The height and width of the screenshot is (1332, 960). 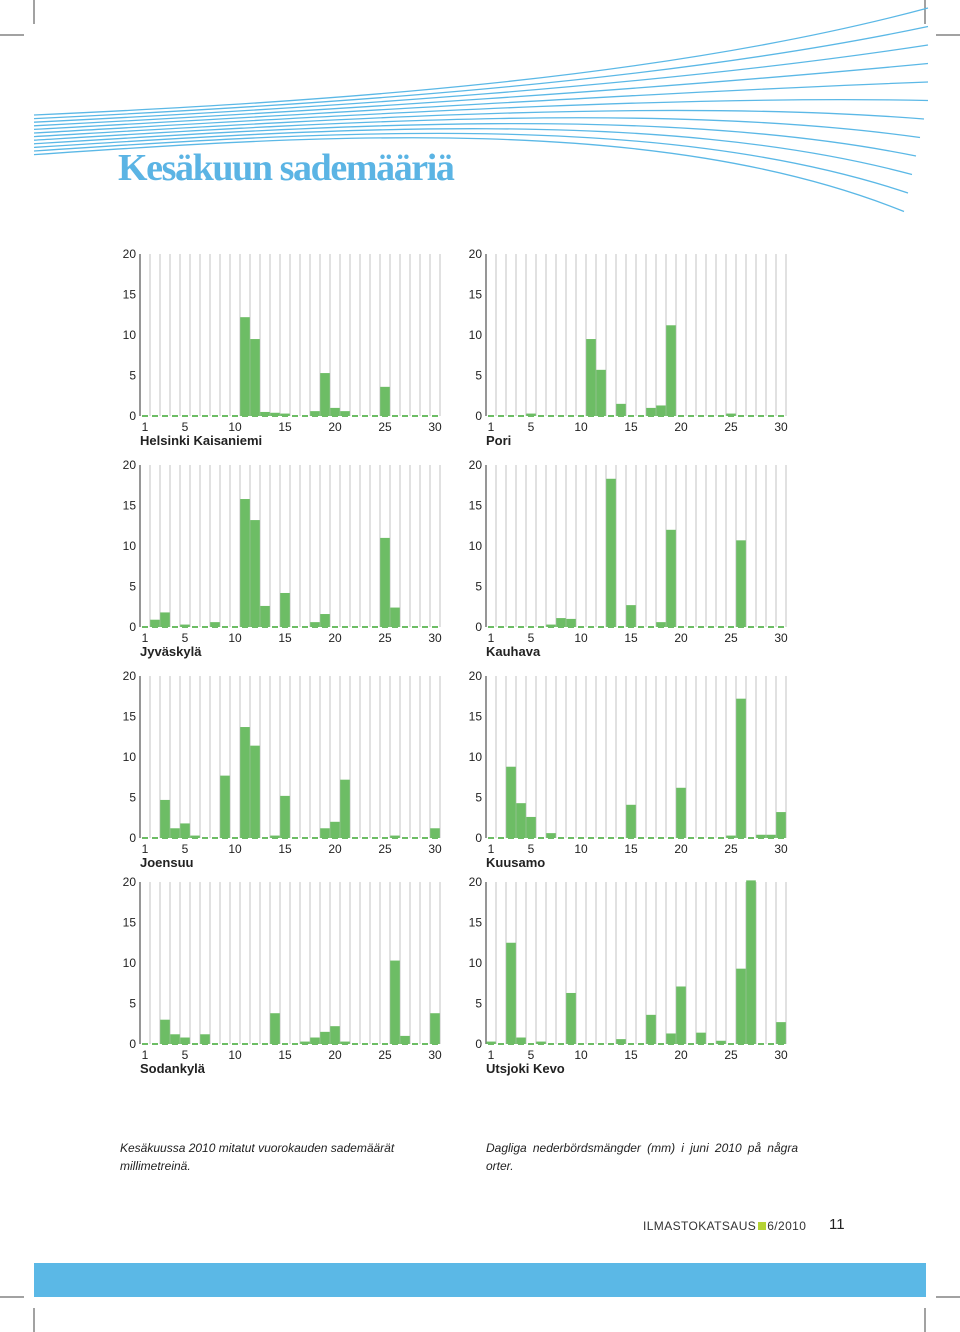 What do you see at coordinates (787, 1226) in the screenshot?
I see `issue-number: 6/2010` at bounding box center [787, 1226].